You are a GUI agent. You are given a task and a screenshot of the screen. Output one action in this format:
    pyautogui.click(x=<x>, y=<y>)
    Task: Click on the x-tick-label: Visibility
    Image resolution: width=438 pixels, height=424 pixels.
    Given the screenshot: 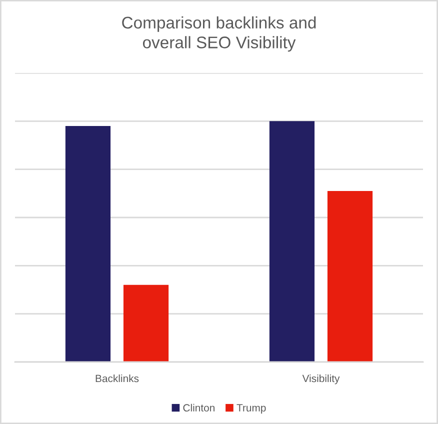 What is the action you would take?
    pyautogui.click(x=321, y=379)
    